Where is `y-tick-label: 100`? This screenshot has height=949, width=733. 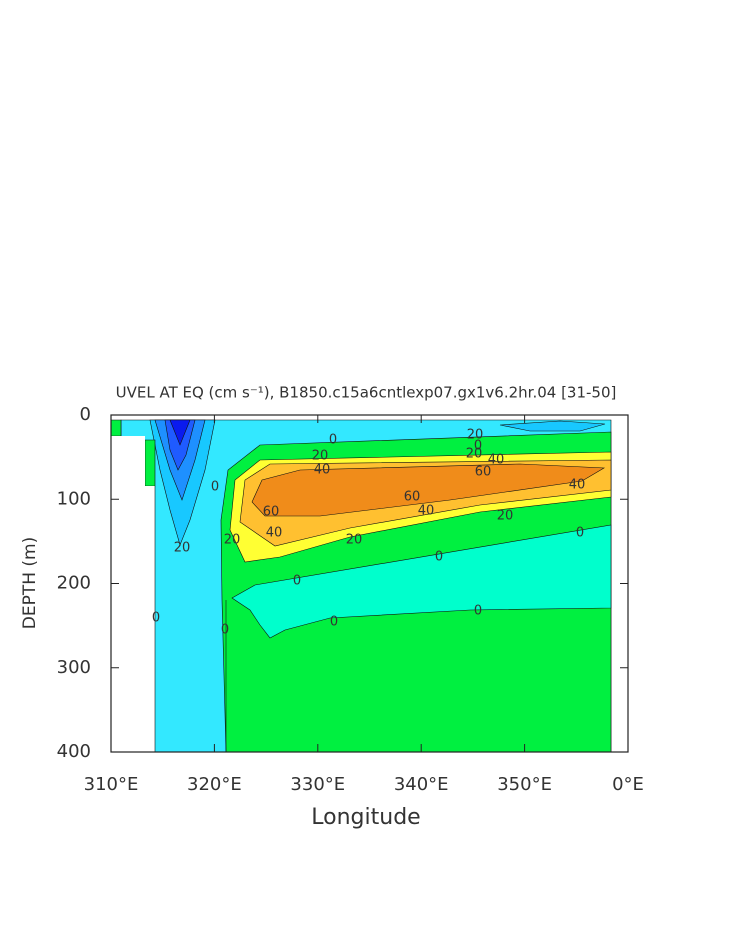 y-tick-label: 100 is located at coordinates (74, 498).